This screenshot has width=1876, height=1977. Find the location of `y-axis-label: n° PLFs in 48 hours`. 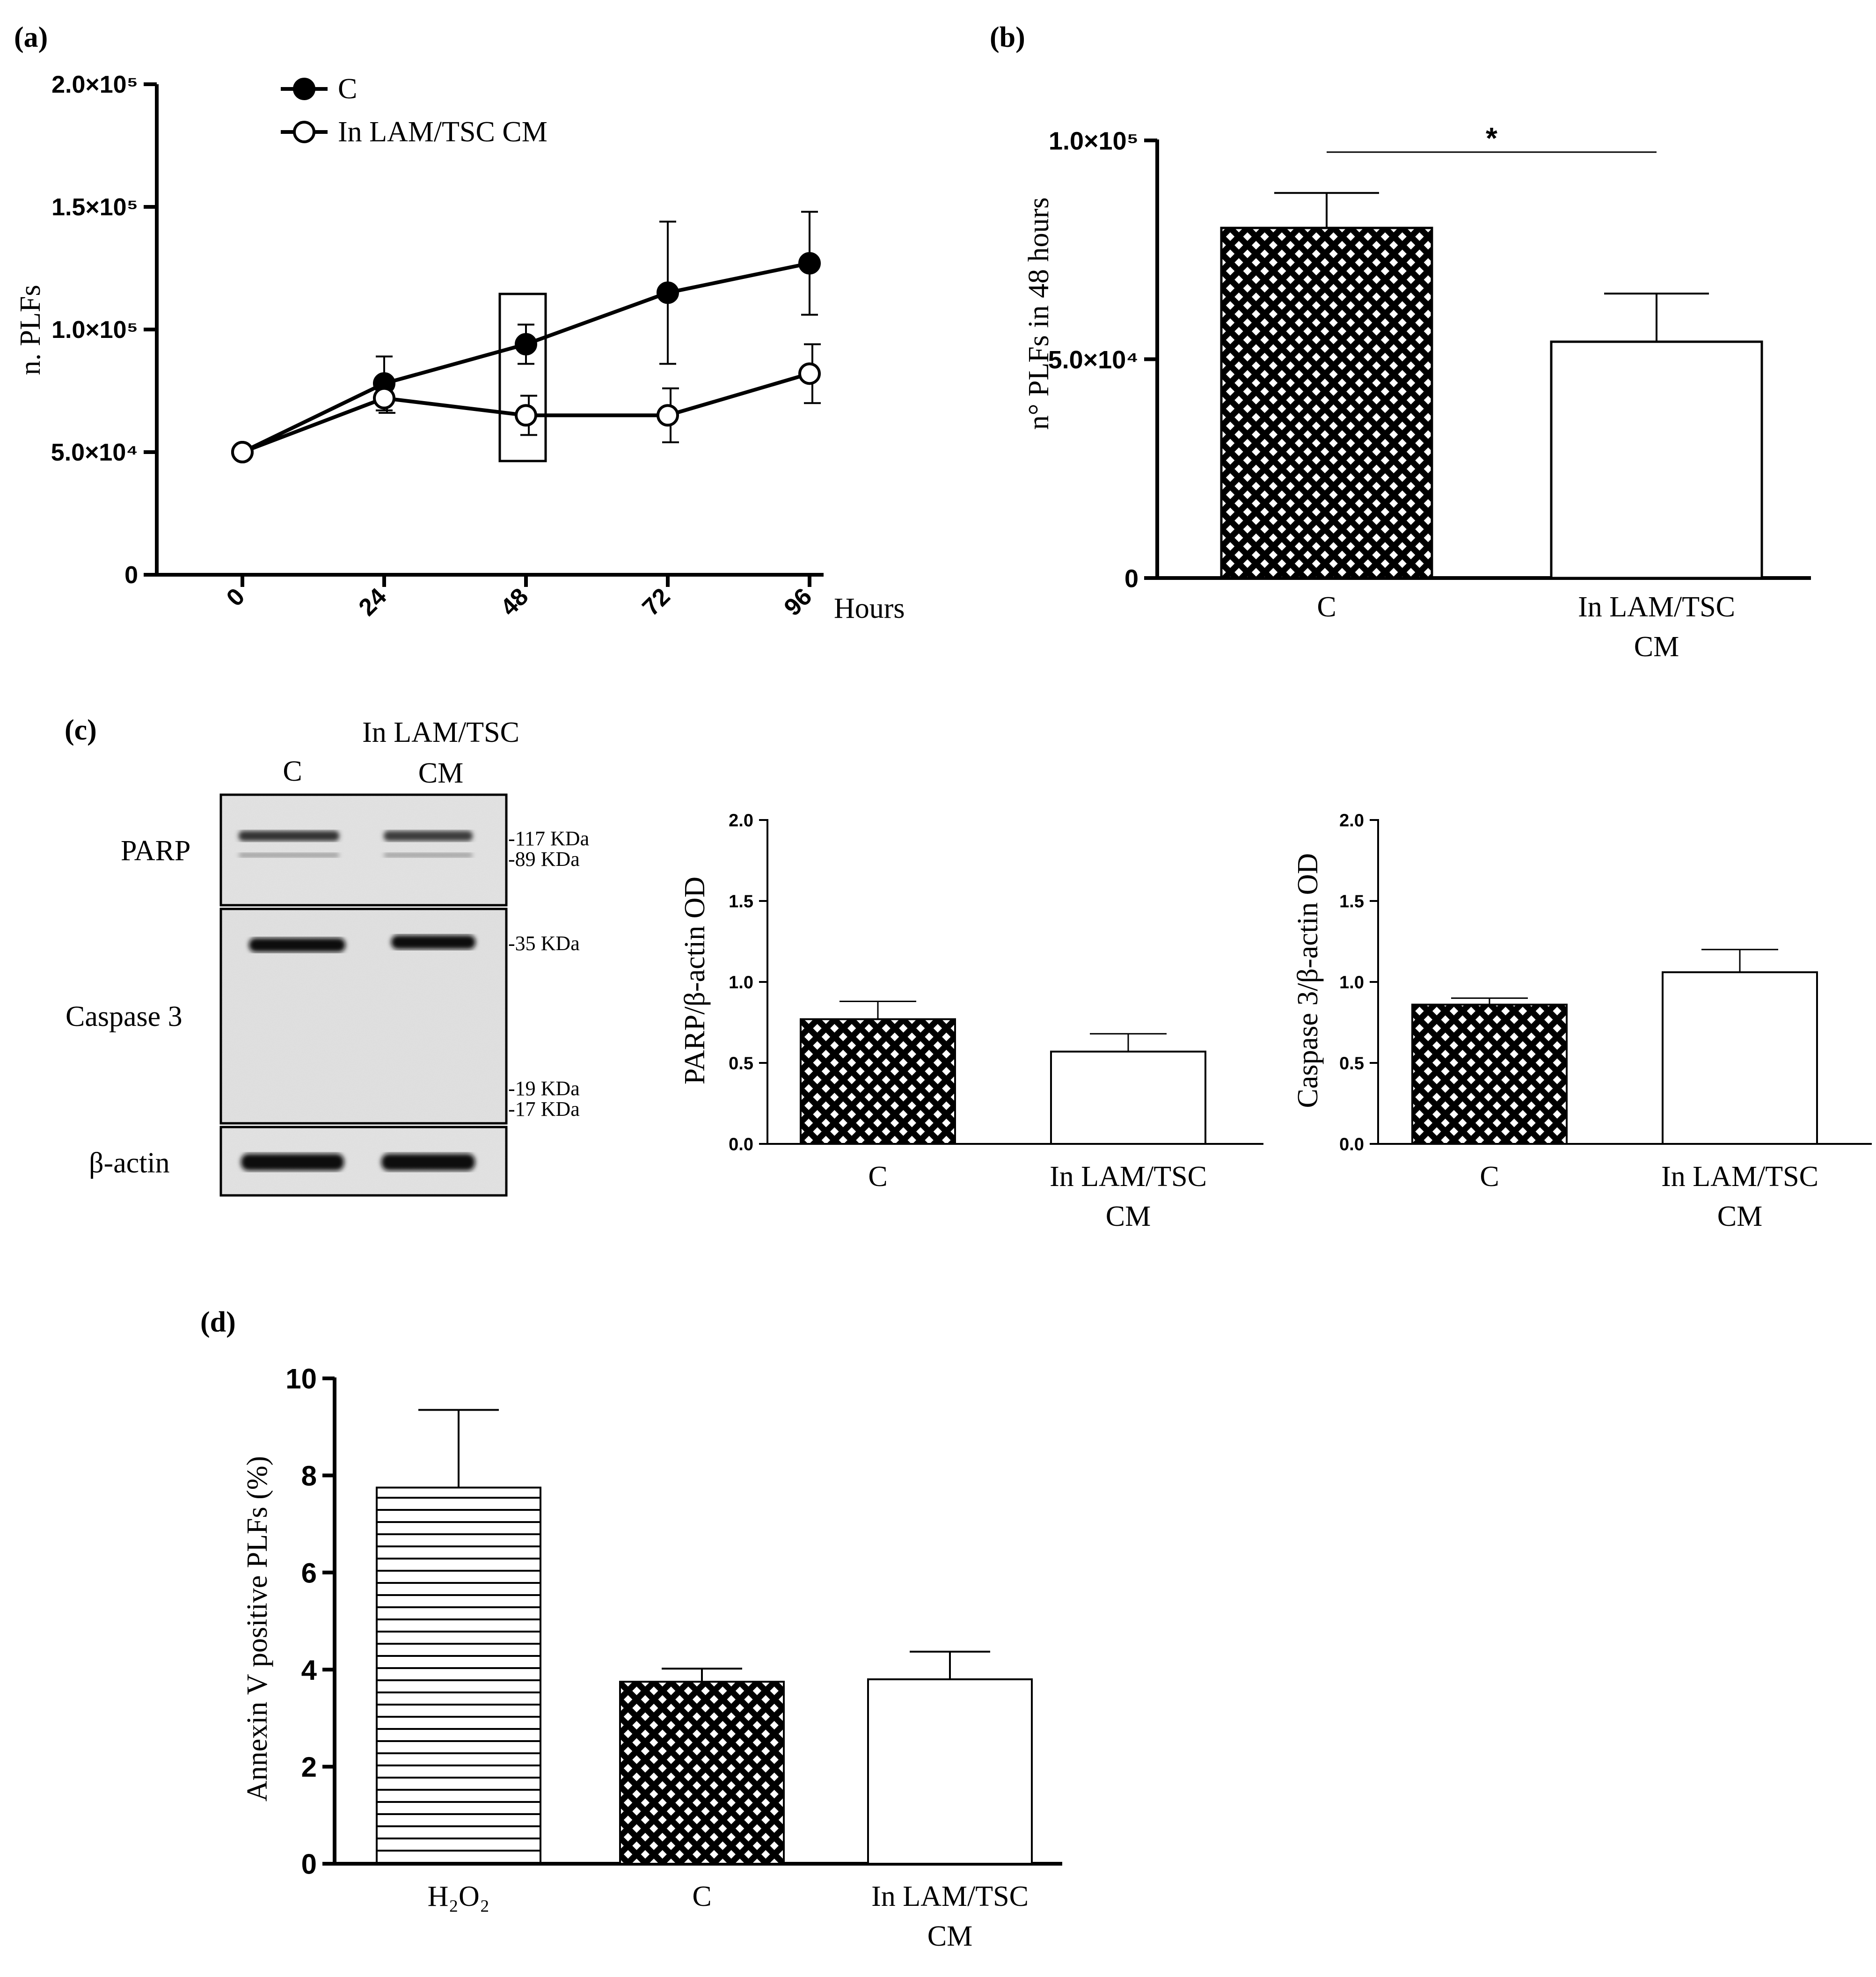

y-axis-label: n° PLFs in 48 hours is located at coordinates (1039, 314).